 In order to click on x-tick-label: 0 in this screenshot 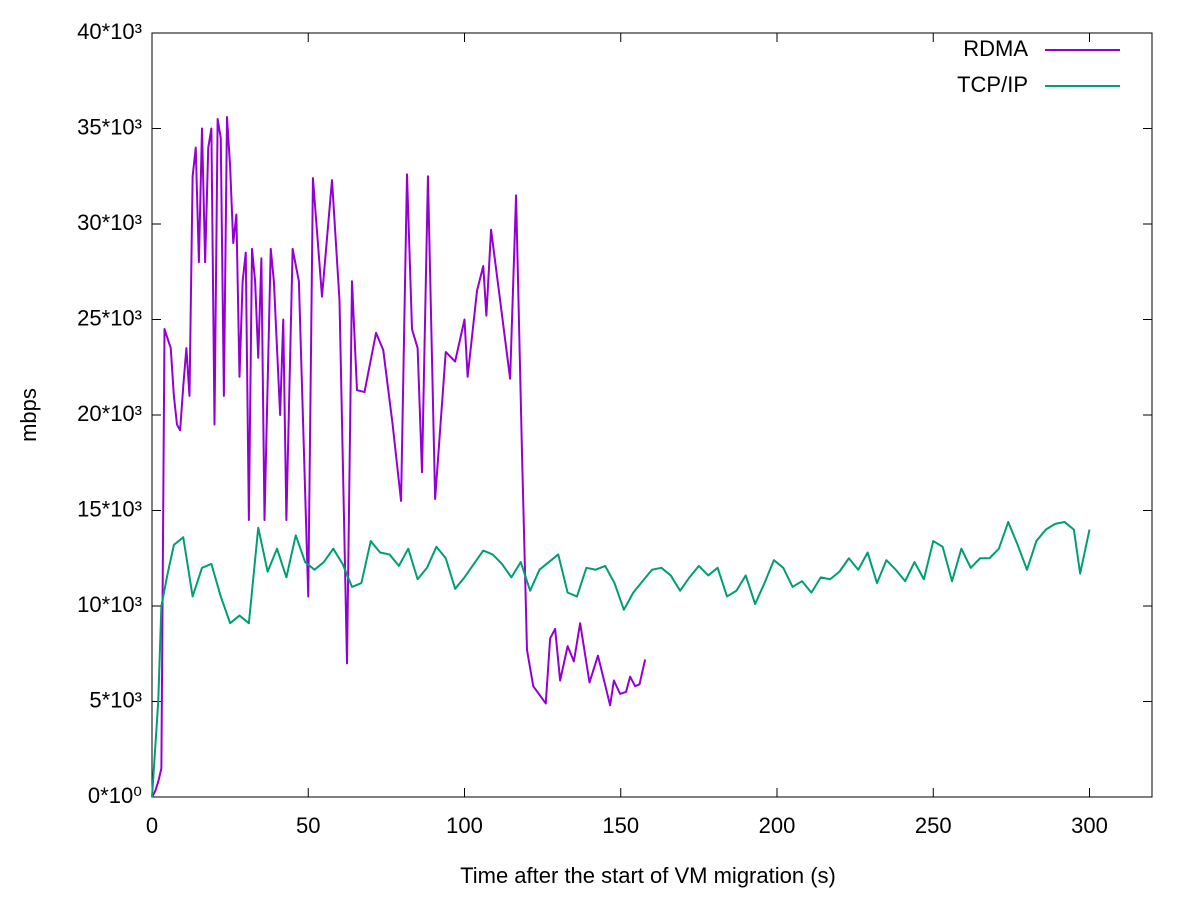, I will do `click(152, 825)`.